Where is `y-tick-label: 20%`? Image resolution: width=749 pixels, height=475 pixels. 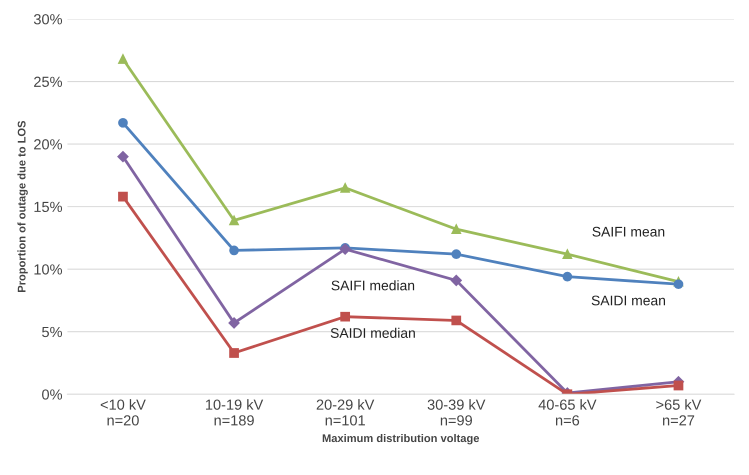
y-tick-label: 20% is located at coordinates (48, 144).